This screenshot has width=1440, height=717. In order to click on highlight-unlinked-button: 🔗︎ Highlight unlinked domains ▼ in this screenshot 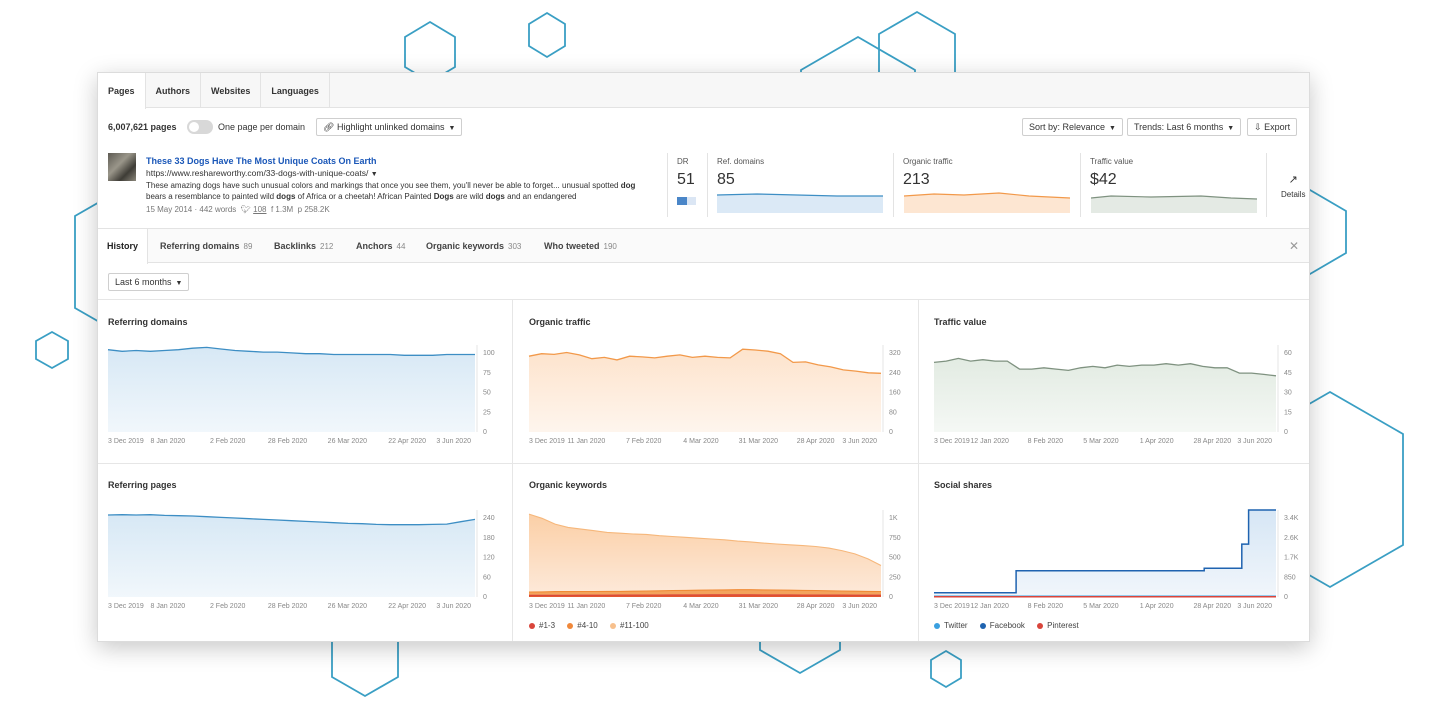, I will do `click(389, 127)`.